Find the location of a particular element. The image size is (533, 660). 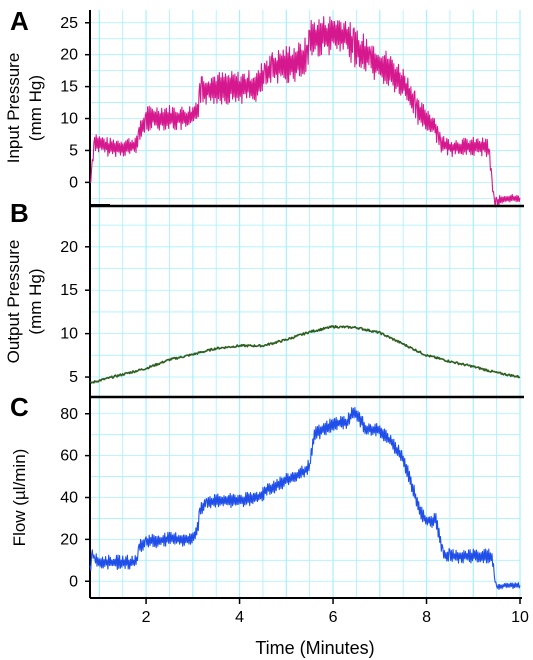

y-axis-label: Output Pressure is located at coordinates (13, 302).